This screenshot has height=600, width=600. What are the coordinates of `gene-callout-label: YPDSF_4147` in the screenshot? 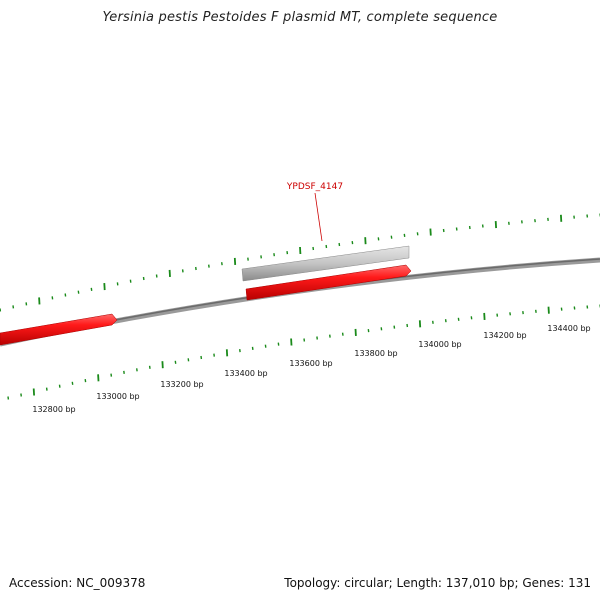 It's located at (314, 187).